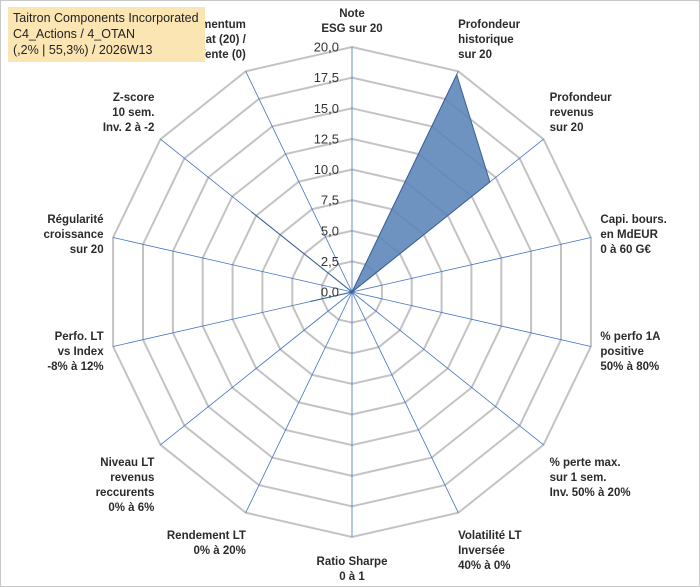 This screenshot has height=587, width=700. I want to click on axis-label-line: positive, so click(621, 352).